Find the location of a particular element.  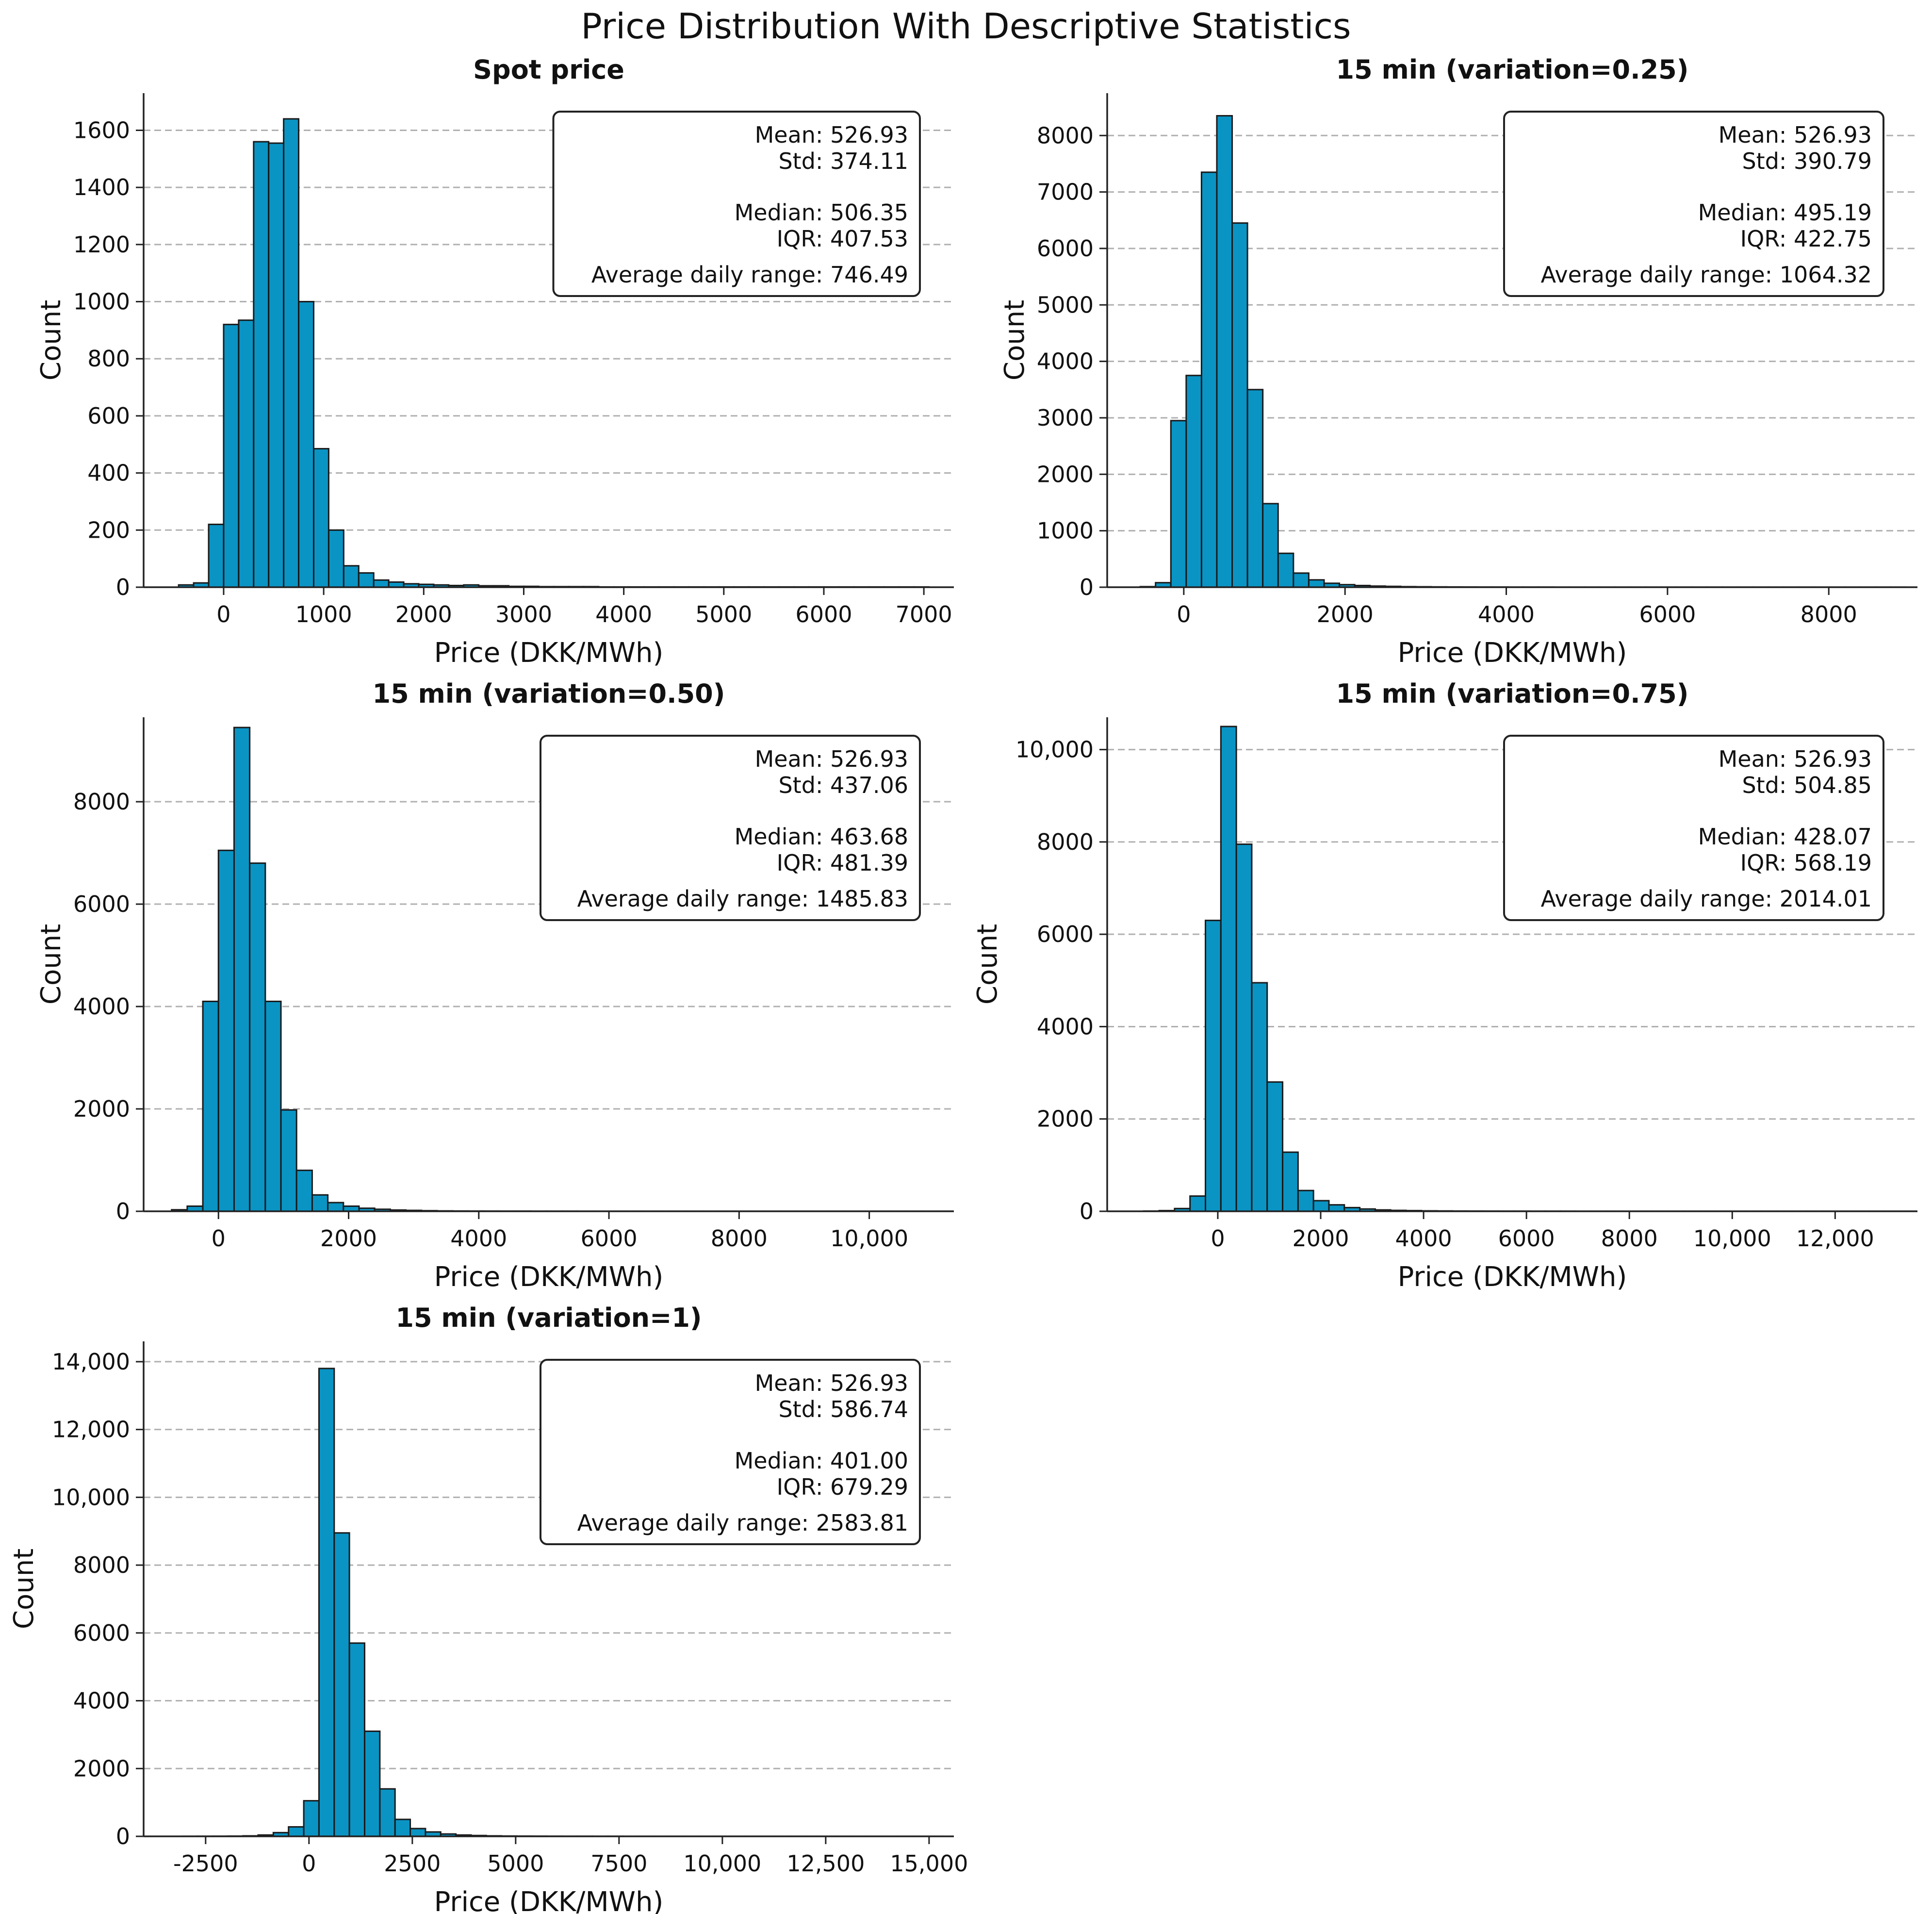

stats-range-text: Average daily range: 1064.32 is located at coordinates (1707, 275).